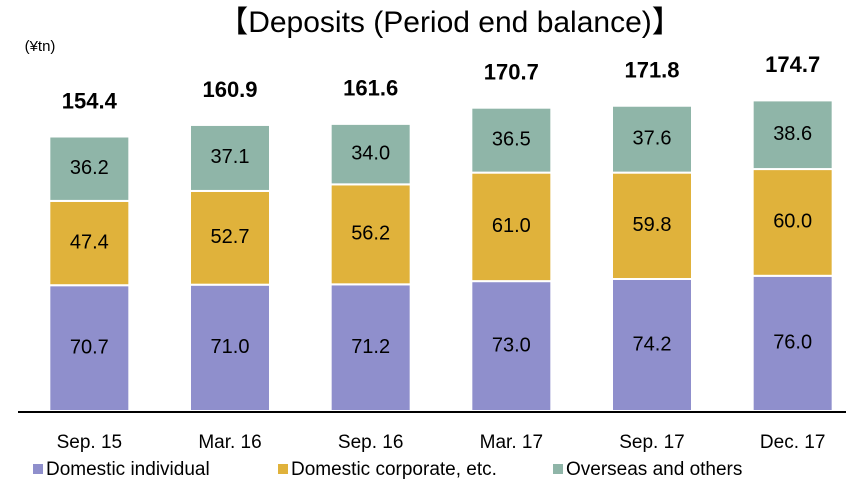  What do you see at coordinates (792, 442) in the screenshot?
I see `x-tick-label: Dec. 17` at bounding box center [792, 442].